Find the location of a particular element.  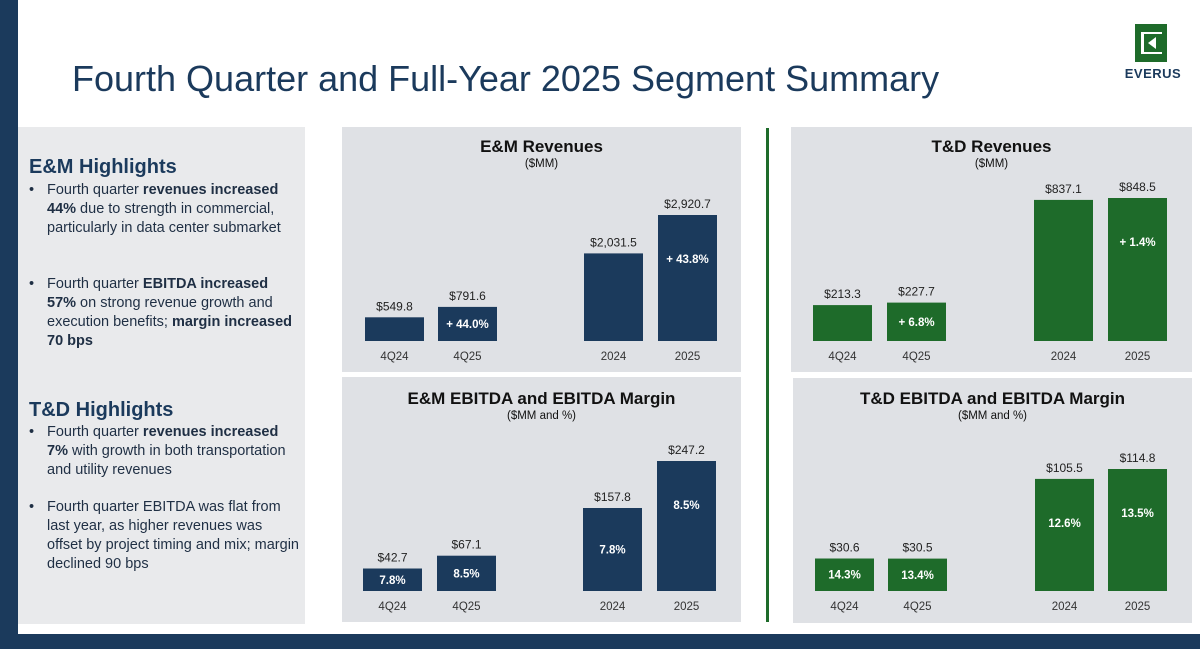

bar-value-label: $30.6 is located at coordinates (844, 548).